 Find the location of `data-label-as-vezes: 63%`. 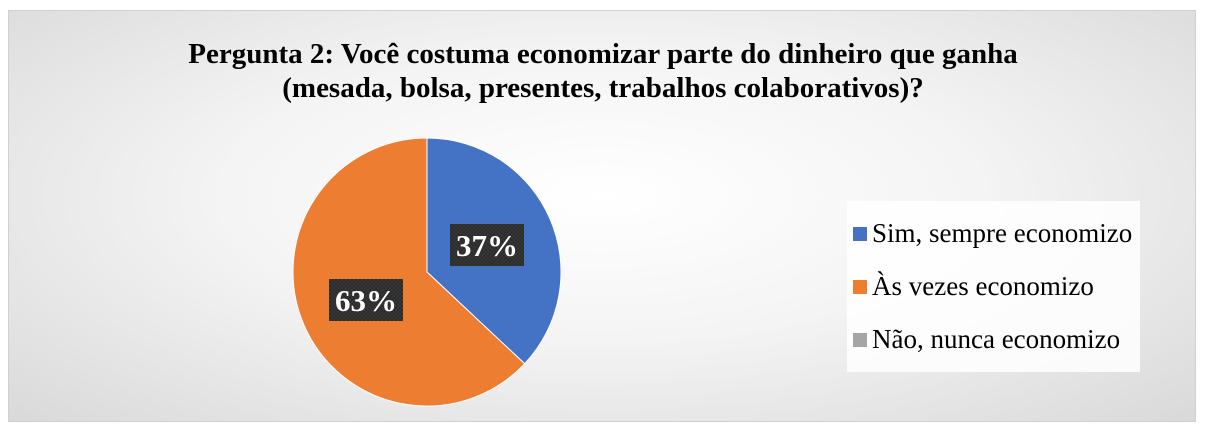

data-label-as-vezes: 63% is located at coordinates (366, 300).